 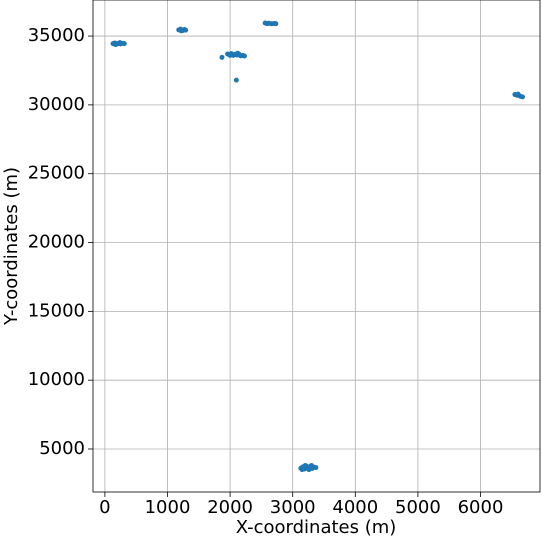 I want to click on x-tick-label: 3000, so click(x=293, y=507).